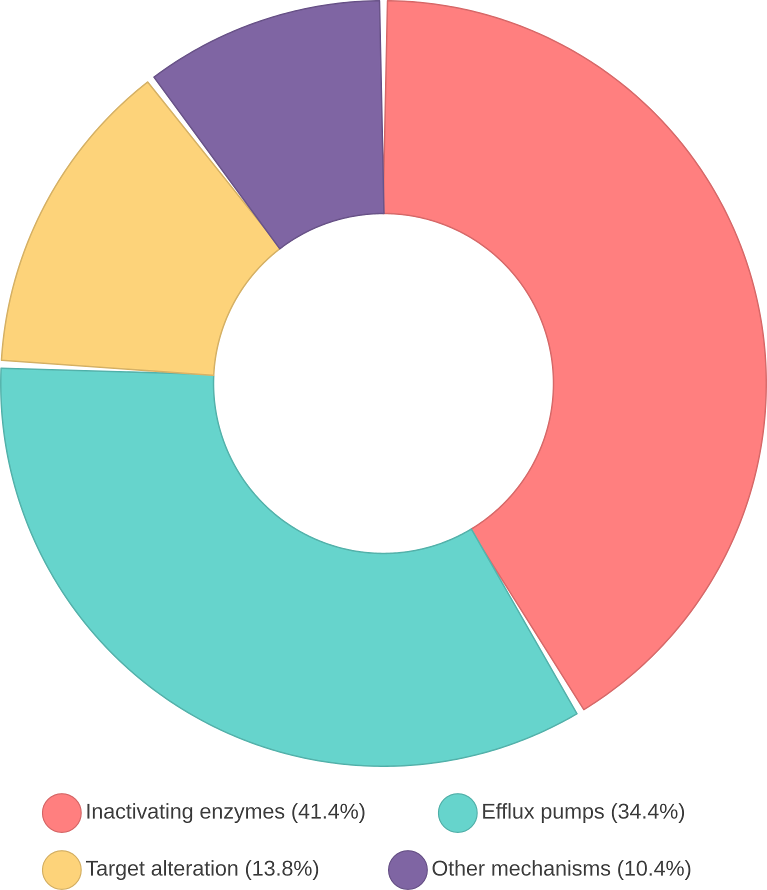  What do you see at coordinates (225, 813) in the screenshot?
I see `legend-label: Inactivating enzymes (41.4%)` at bounding box center [225, 813].